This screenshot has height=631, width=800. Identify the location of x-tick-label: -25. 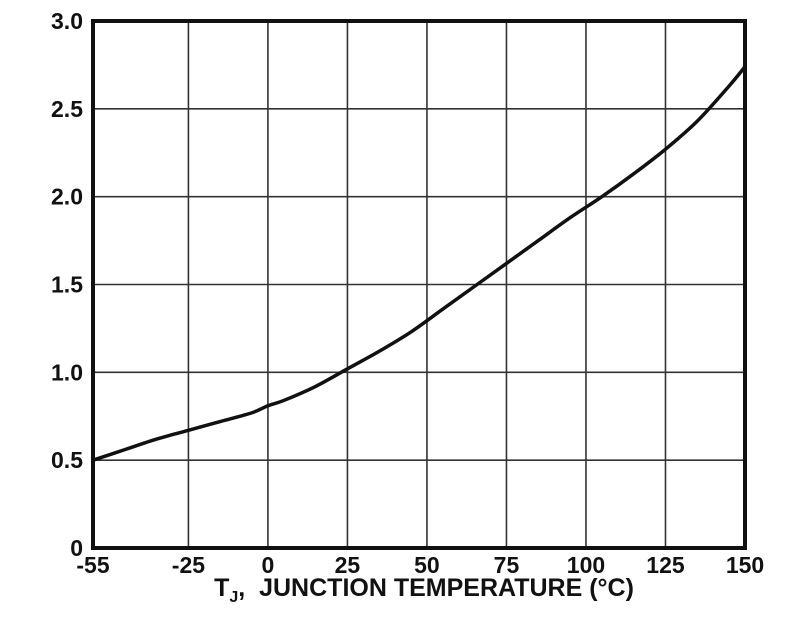
(188, 565).